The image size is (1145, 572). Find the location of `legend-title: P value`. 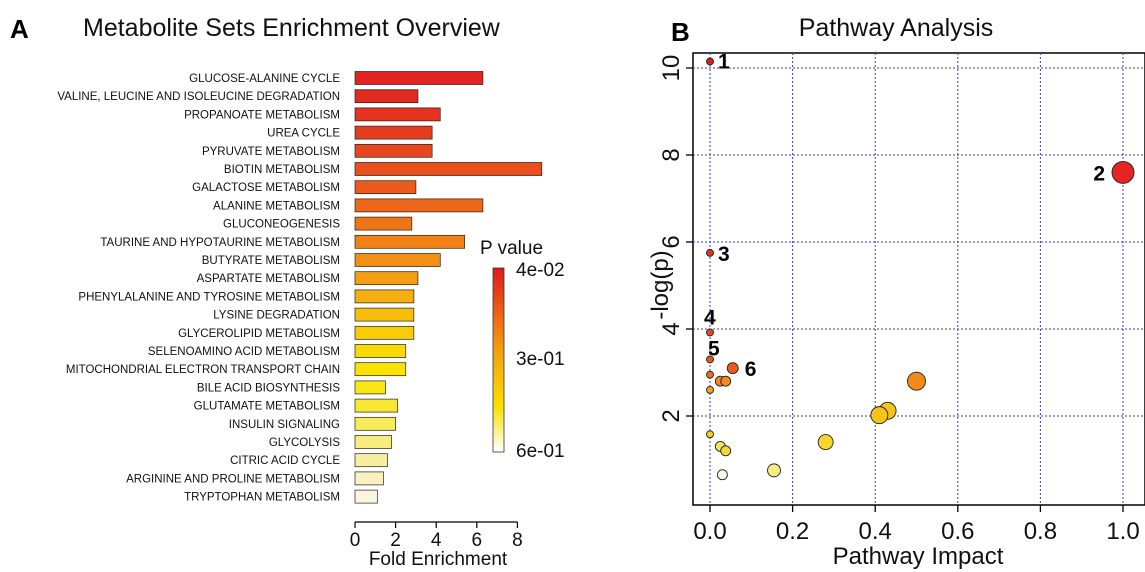

legend-title: P value is located at coordinates (511, 248).